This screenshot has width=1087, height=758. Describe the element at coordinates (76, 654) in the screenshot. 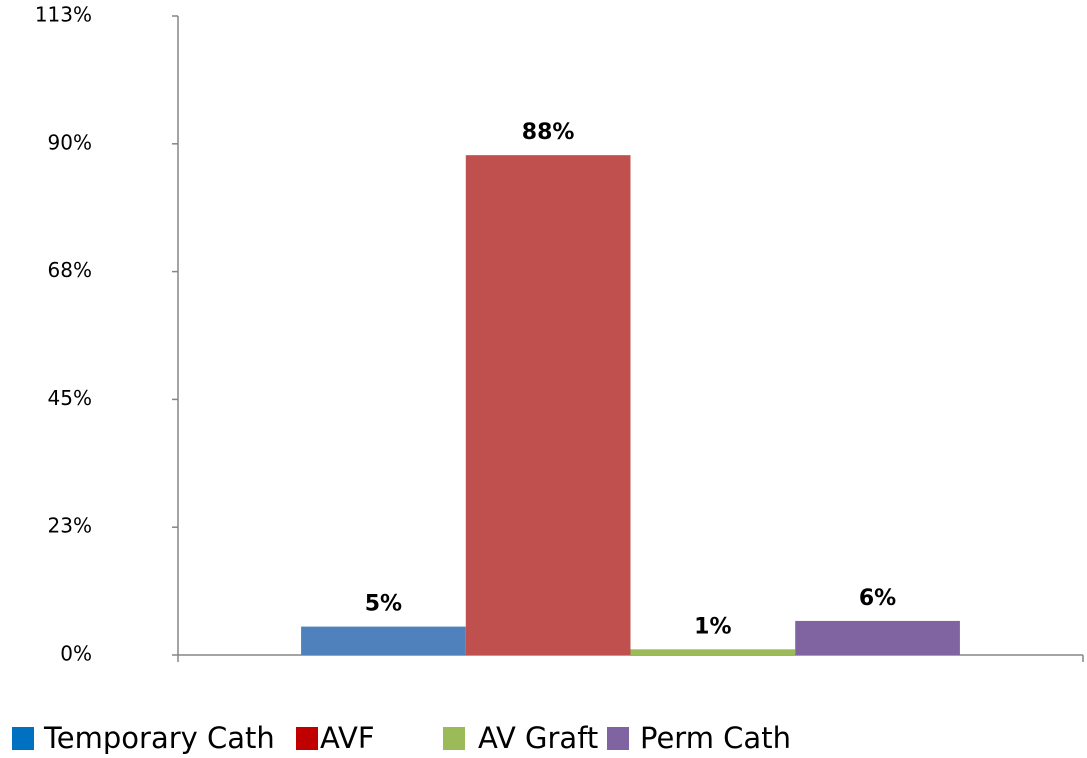

I see `y-tick-label: 0%` at that location.